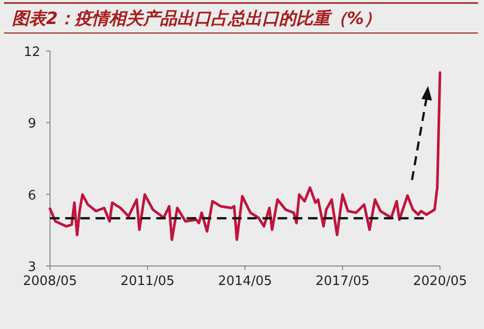 Image resolution: width=484 pixels, height=329 pixels. Describe the element at coordinates (245, 281) in the screenshot. I see `x-tick-label: 2014/05` at that location.